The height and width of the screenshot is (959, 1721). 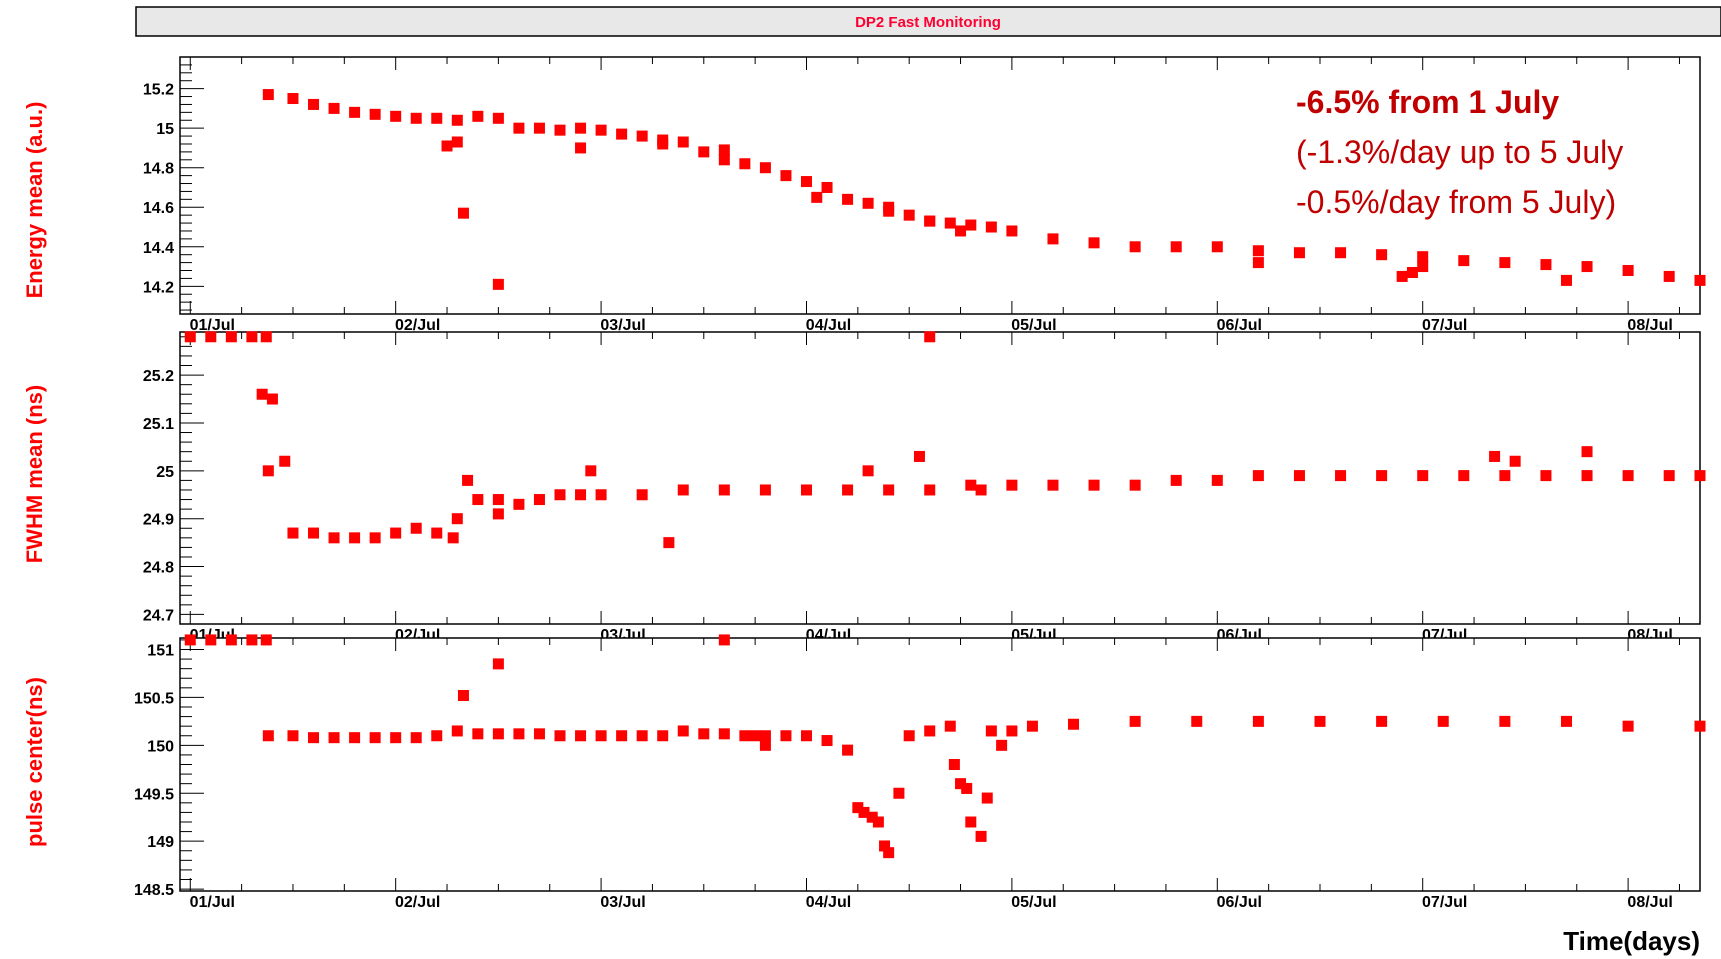 What do you see at coordinates (417, 325) in the screenshot?
I see `x-tick-label: 02/Jul` at bounding box center [417, 325].